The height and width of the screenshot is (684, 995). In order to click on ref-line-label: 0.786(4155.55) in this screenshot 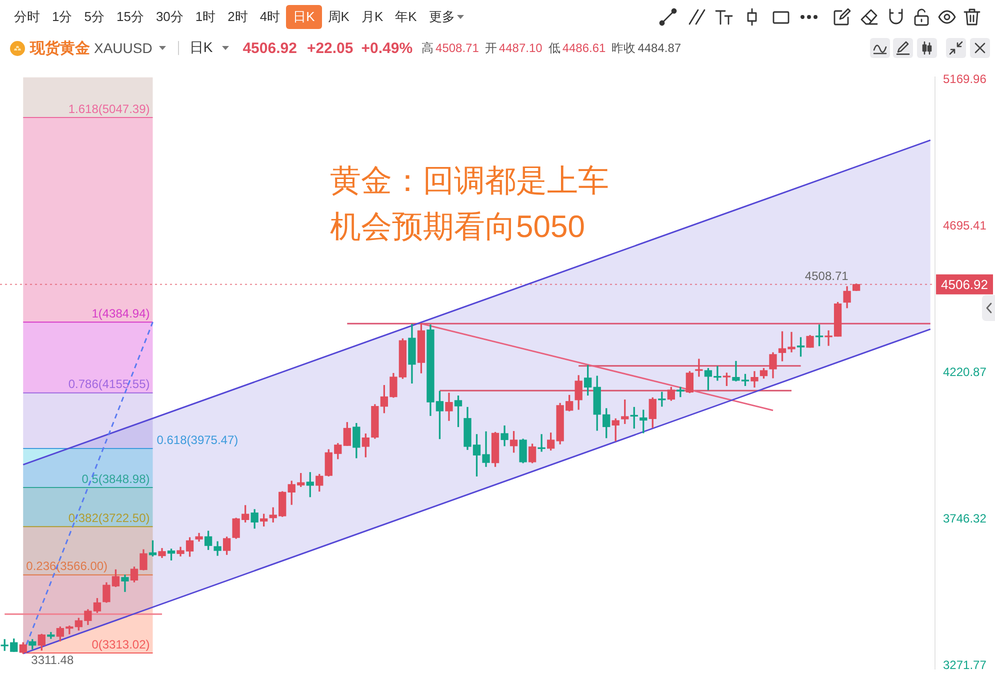, I will do `click(109, 384)`.